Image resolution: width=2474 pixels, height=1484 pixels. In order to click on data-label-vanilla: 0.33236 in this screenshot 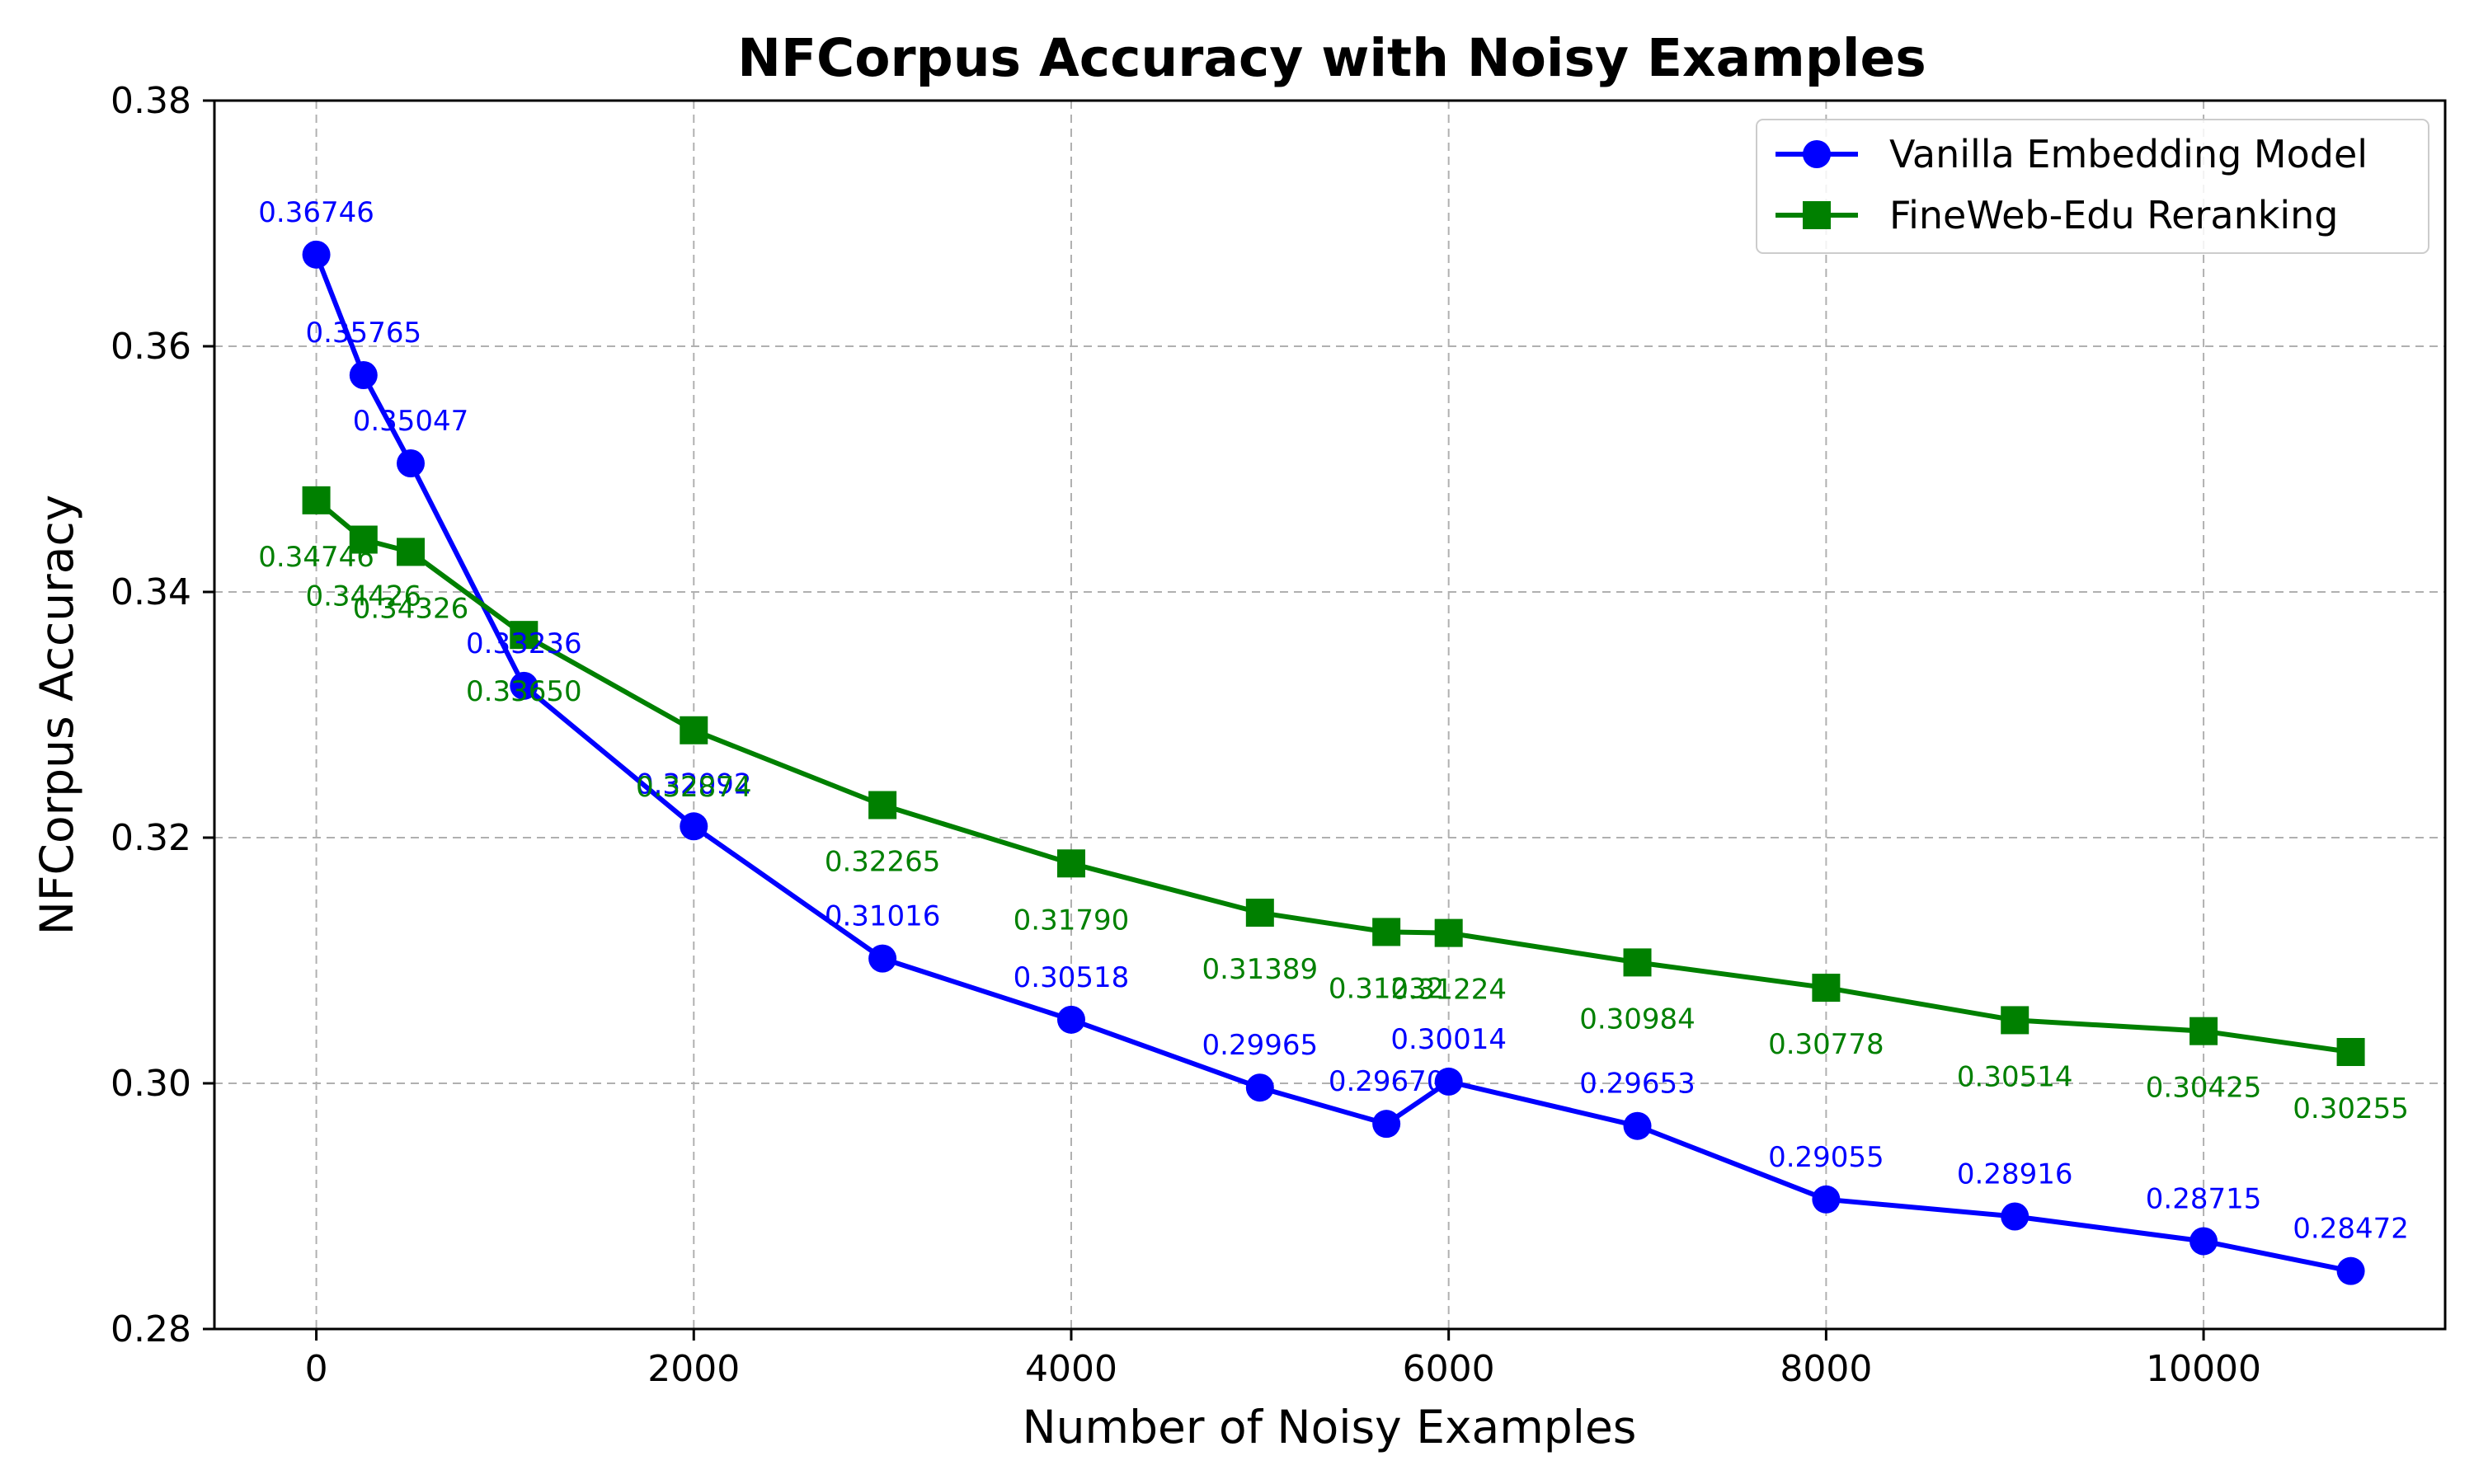, I will do `click(524, 643)`.